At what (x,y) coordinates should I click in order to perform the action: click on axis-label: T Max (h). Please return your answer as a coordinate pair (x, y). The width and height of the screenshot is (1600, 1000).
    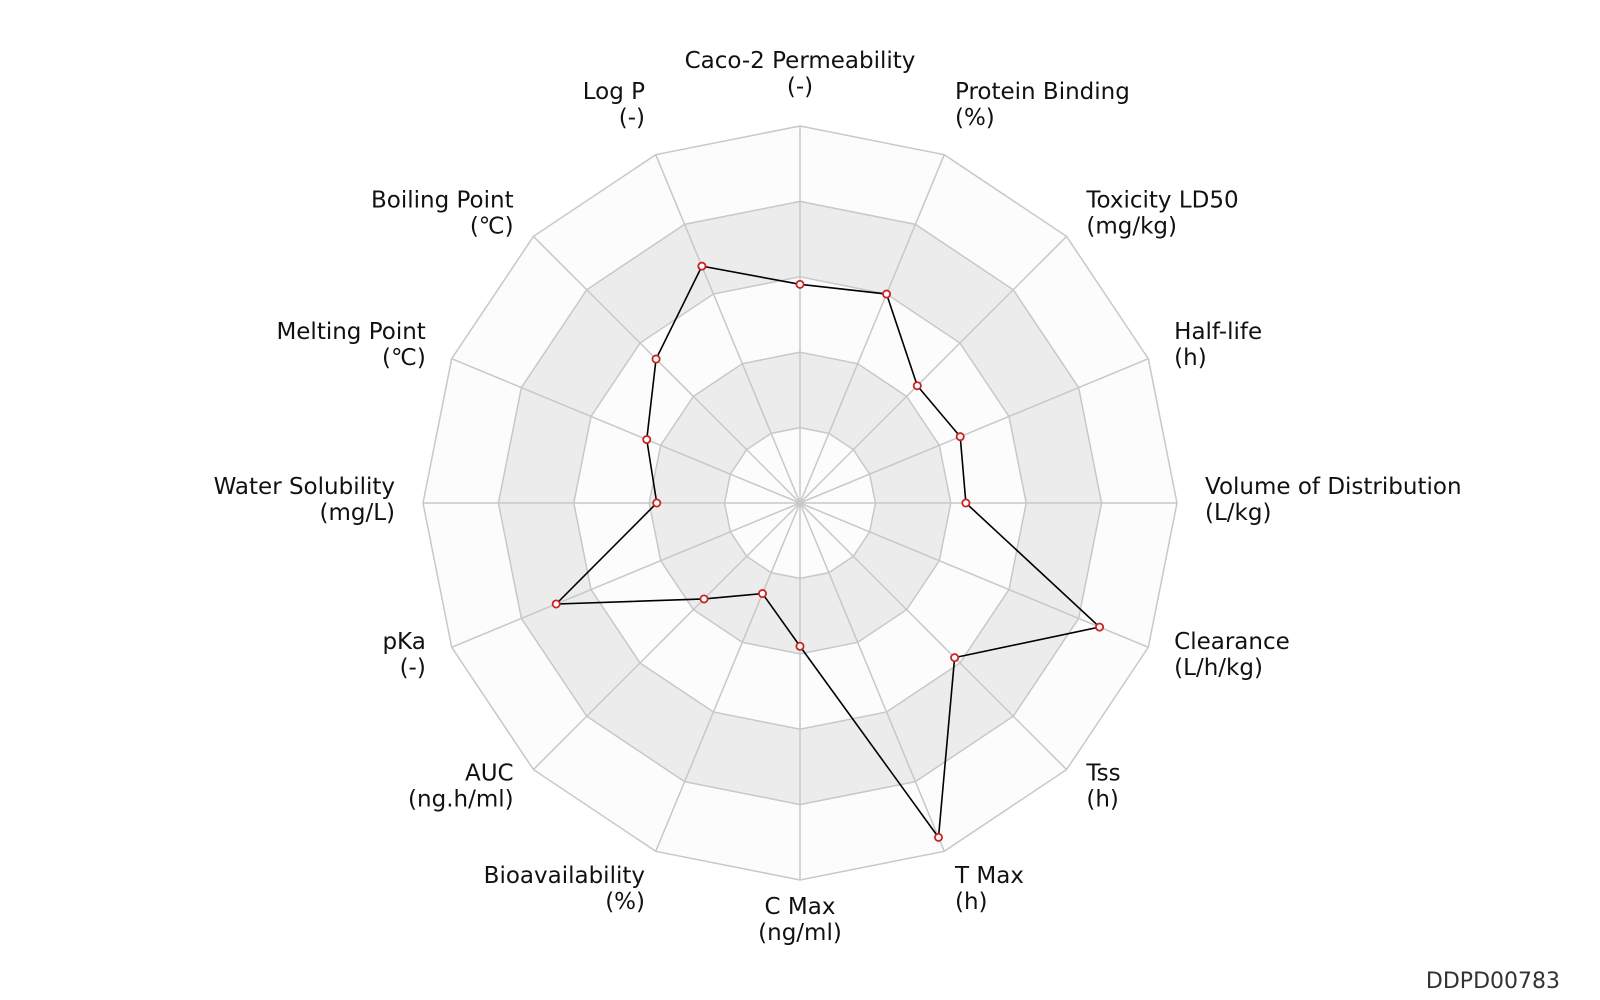
    Looking at the image, I should click on (989, 889).